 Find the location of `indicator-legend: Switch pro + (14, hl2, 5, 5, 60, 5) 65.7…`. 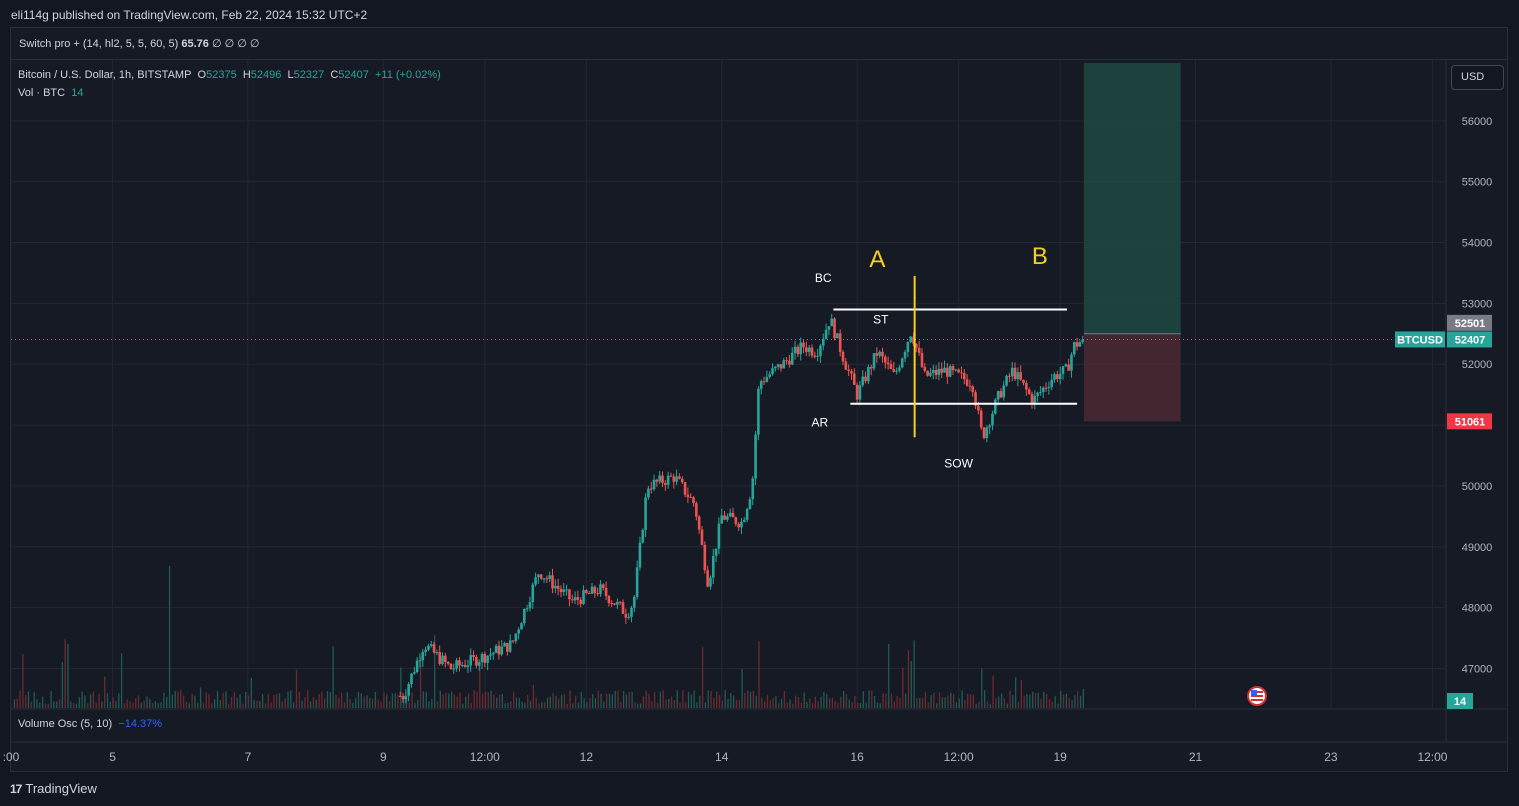

indicator-legend: Switch pro + (14, hl2, 5, 5, 60, 5) 65.7… is located at coordinates (139, 43).